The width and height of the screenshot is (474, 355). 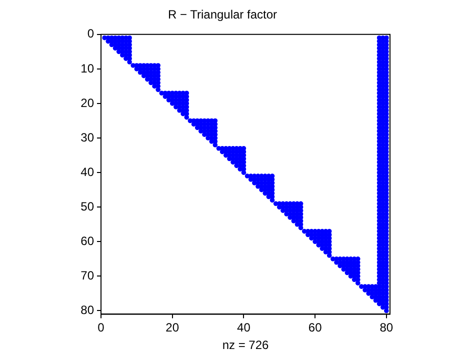 I want to click on y-tick-label: 20, so click(x=87, y=103).